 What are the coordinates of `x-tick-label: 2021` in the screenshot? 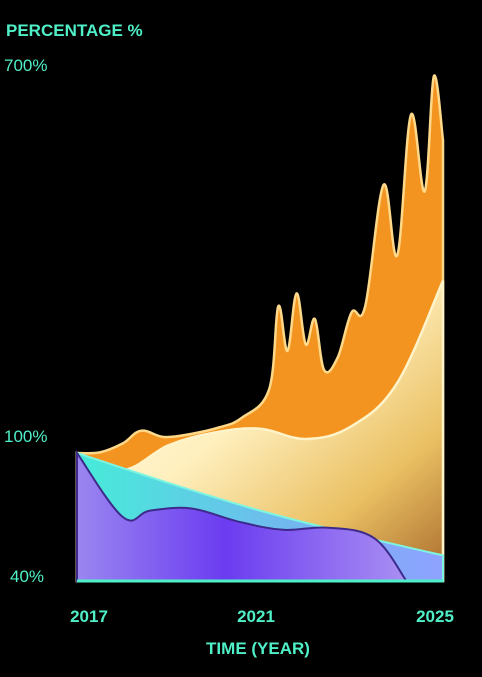 It's located at (256, 616).